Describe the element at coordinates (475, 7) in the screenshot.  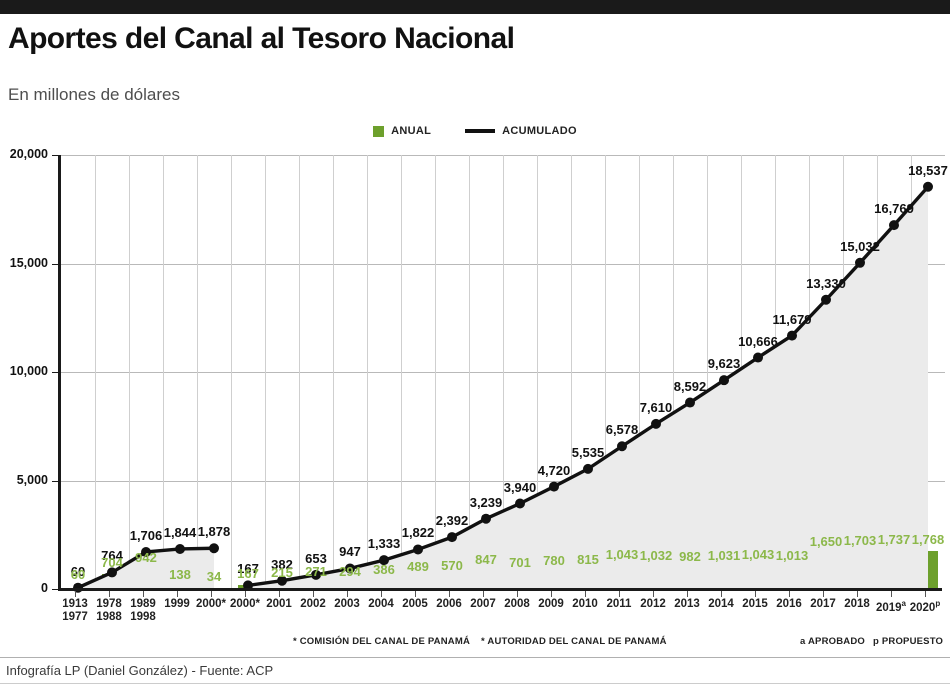
I see `top-accent-bar` at that location.